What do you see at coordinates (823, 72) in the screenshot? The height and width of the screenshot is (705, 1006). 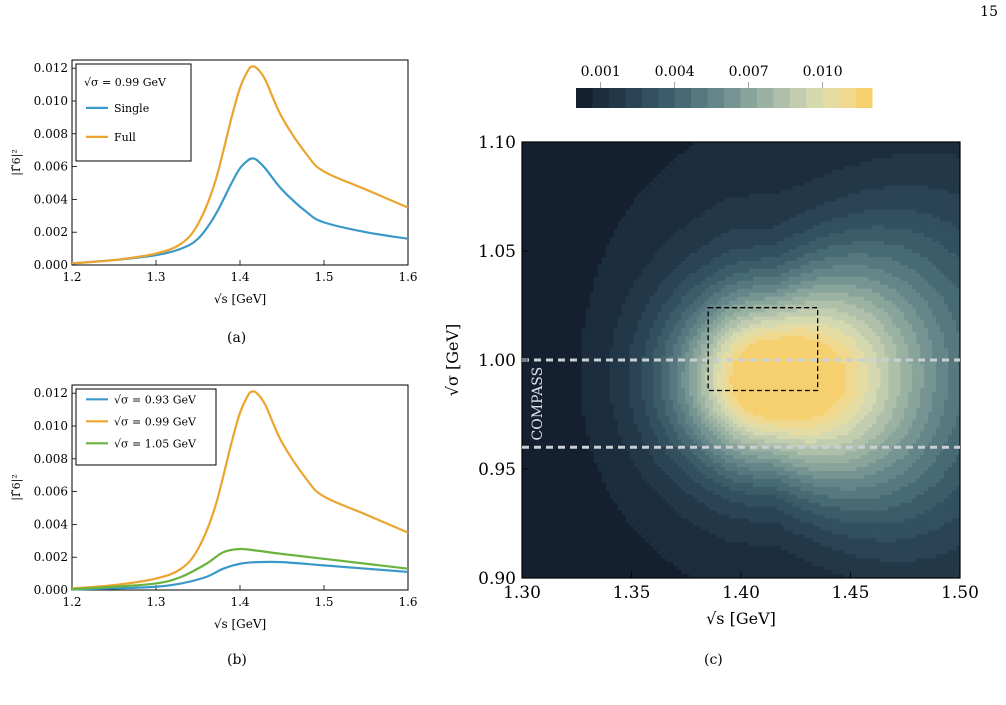 I see `colorbar-tick-label: 0.010` at bounding box center [823, 72].